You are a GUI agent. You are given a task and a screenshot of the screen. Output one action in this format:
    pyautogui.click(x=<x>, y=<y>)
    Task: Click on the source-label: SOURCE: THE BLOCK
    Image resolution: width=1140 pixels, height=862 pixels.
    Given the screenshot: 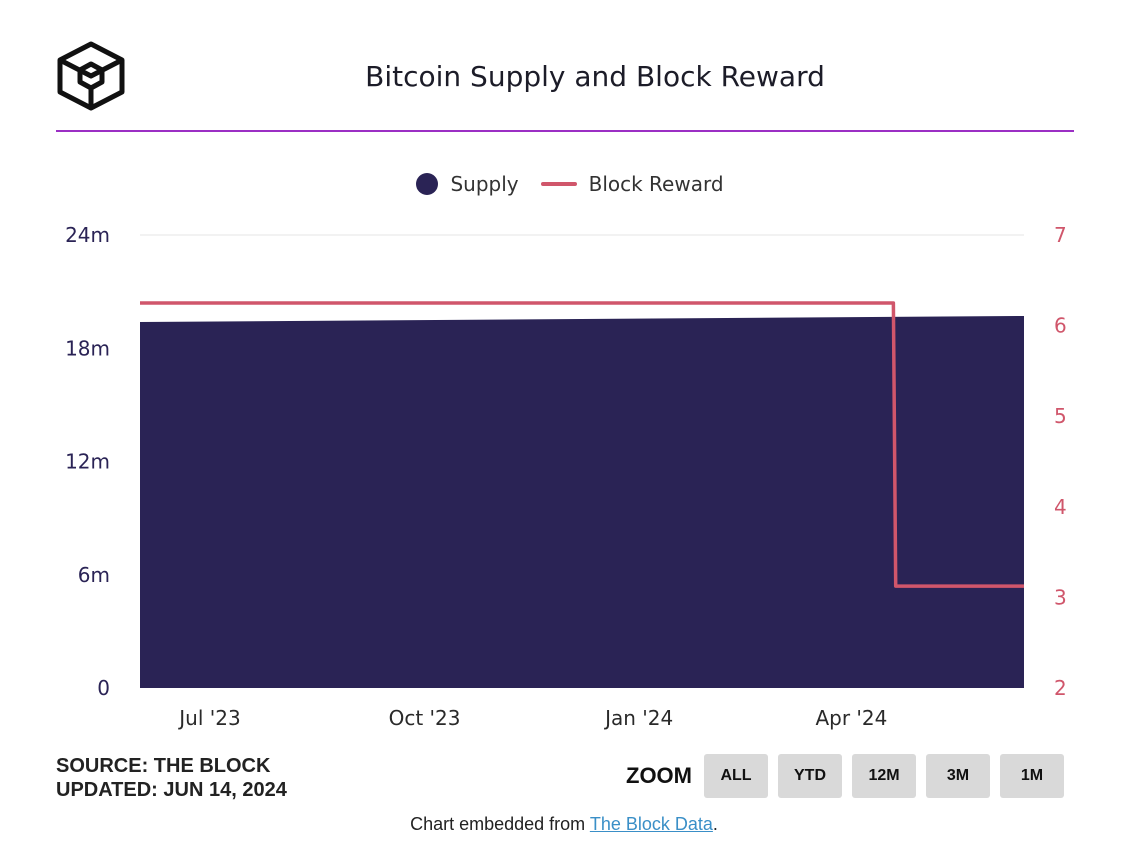 What is the action you would take?
    pyautogui.click(x=163, y=766)
    